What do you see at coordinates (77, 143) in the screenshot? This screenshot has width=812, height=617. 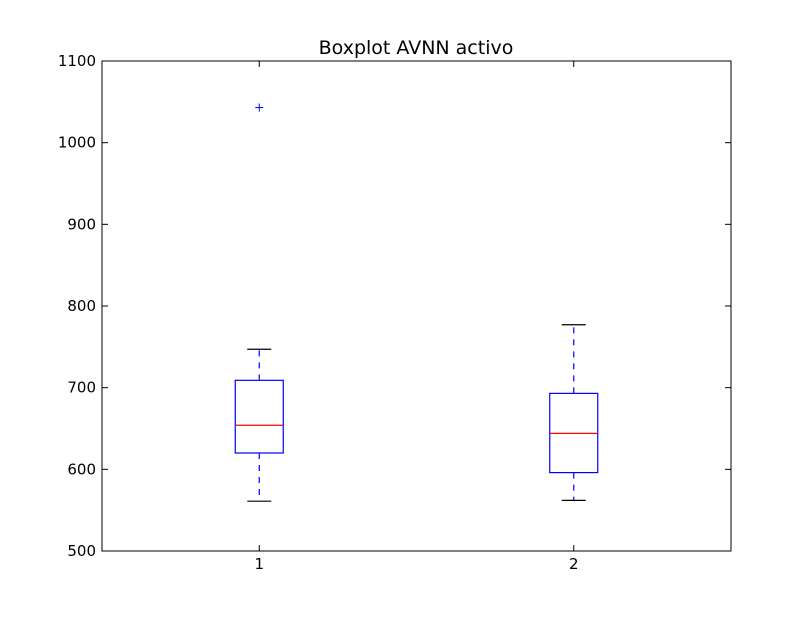 I see `y-tick-label: 1000` at bounding box center [77, 143].